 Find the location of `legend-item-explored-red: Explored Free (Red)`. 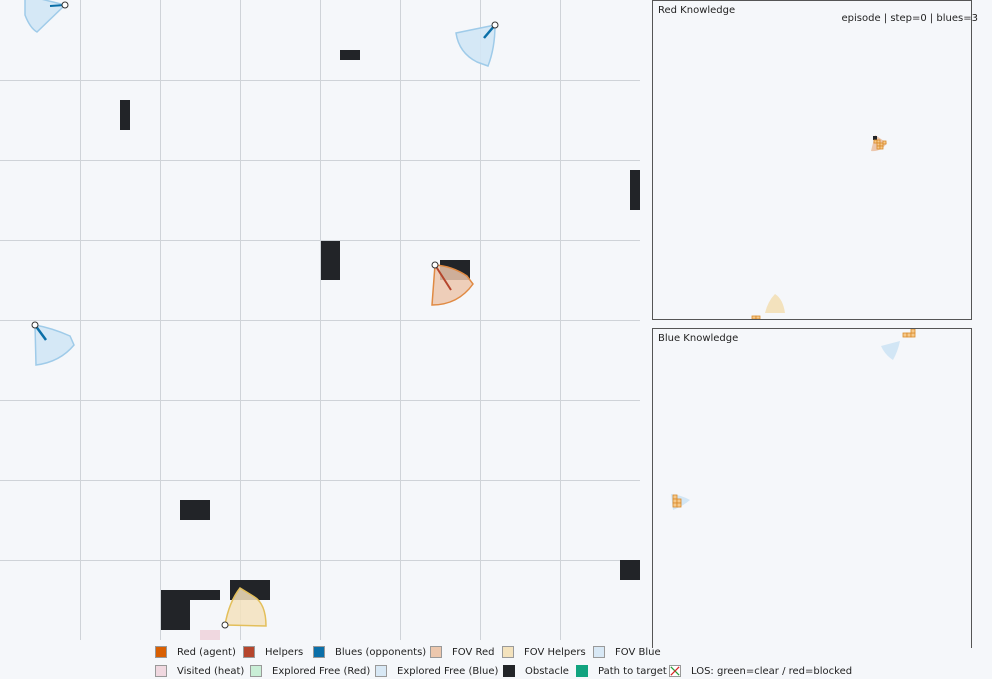

legend-item-explored-red: Explored Free (Red) is located at coordinates (310, 671).